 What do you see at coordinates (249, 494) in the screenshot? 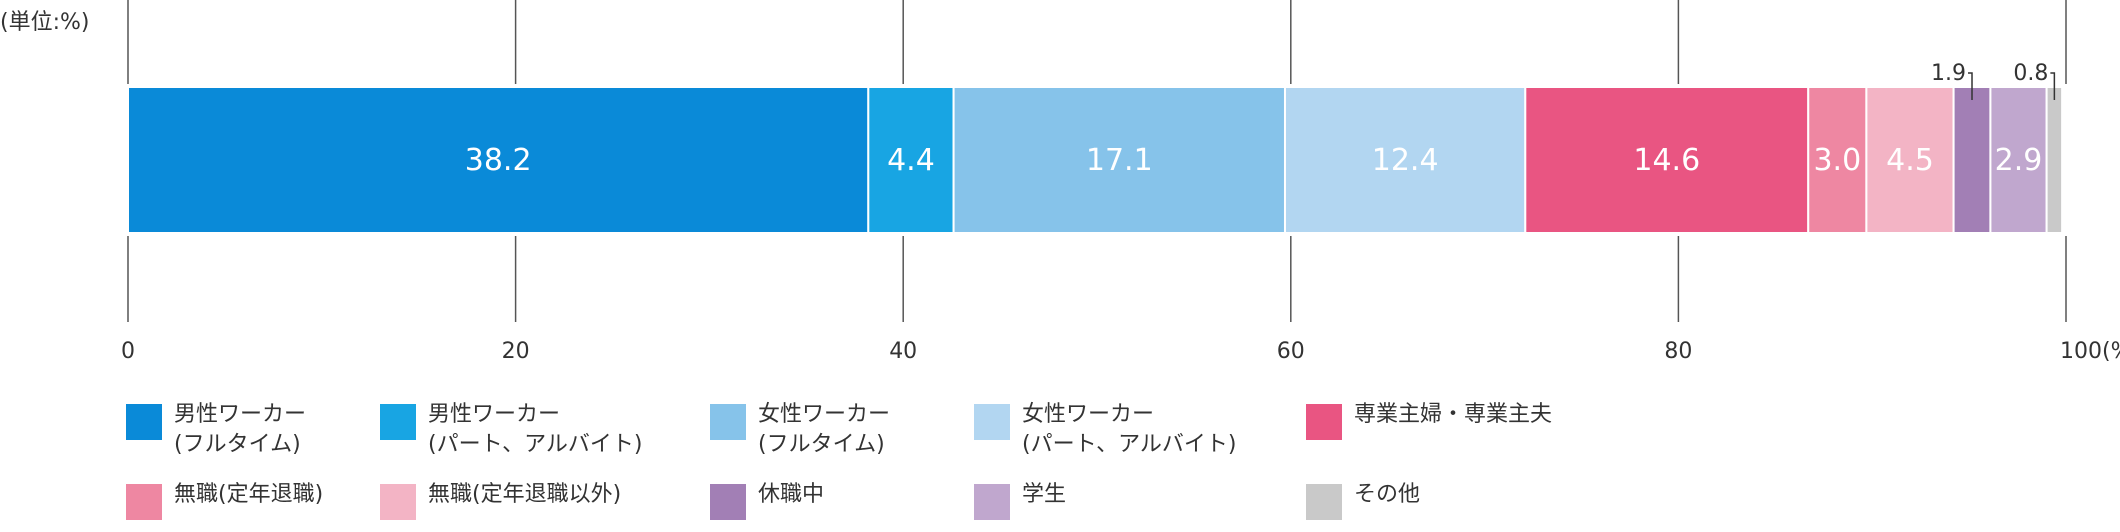
I see `legend-label: 無職(定年退職)` at bounding box center [249, 494].